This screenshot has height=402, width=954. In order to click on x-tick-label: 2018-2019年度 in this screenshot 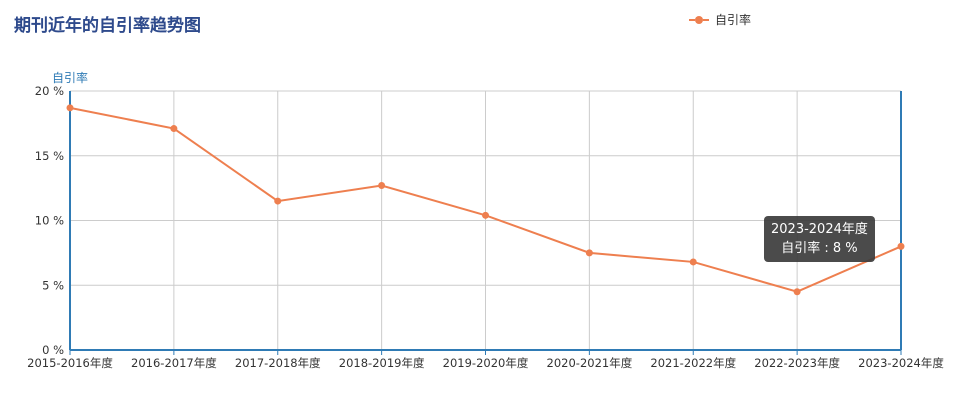, I will do `click(382, 363)`.